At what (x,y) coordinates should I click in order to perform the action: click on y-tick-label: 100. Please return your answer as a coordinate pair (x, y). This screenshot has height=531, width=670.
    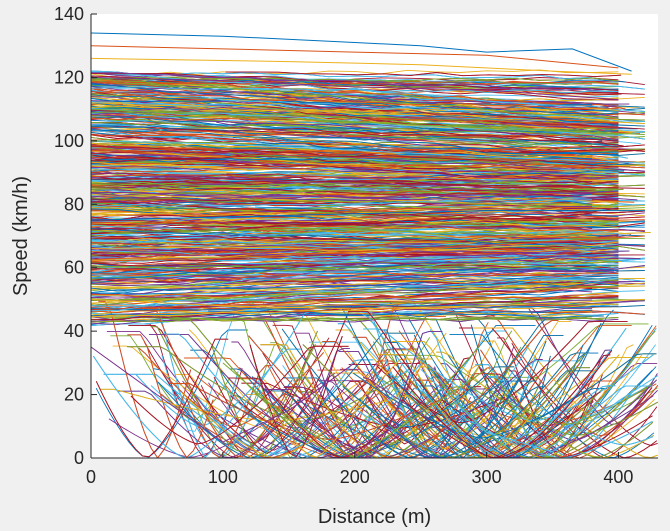
    Looking at the image, I should click on (69, 141).